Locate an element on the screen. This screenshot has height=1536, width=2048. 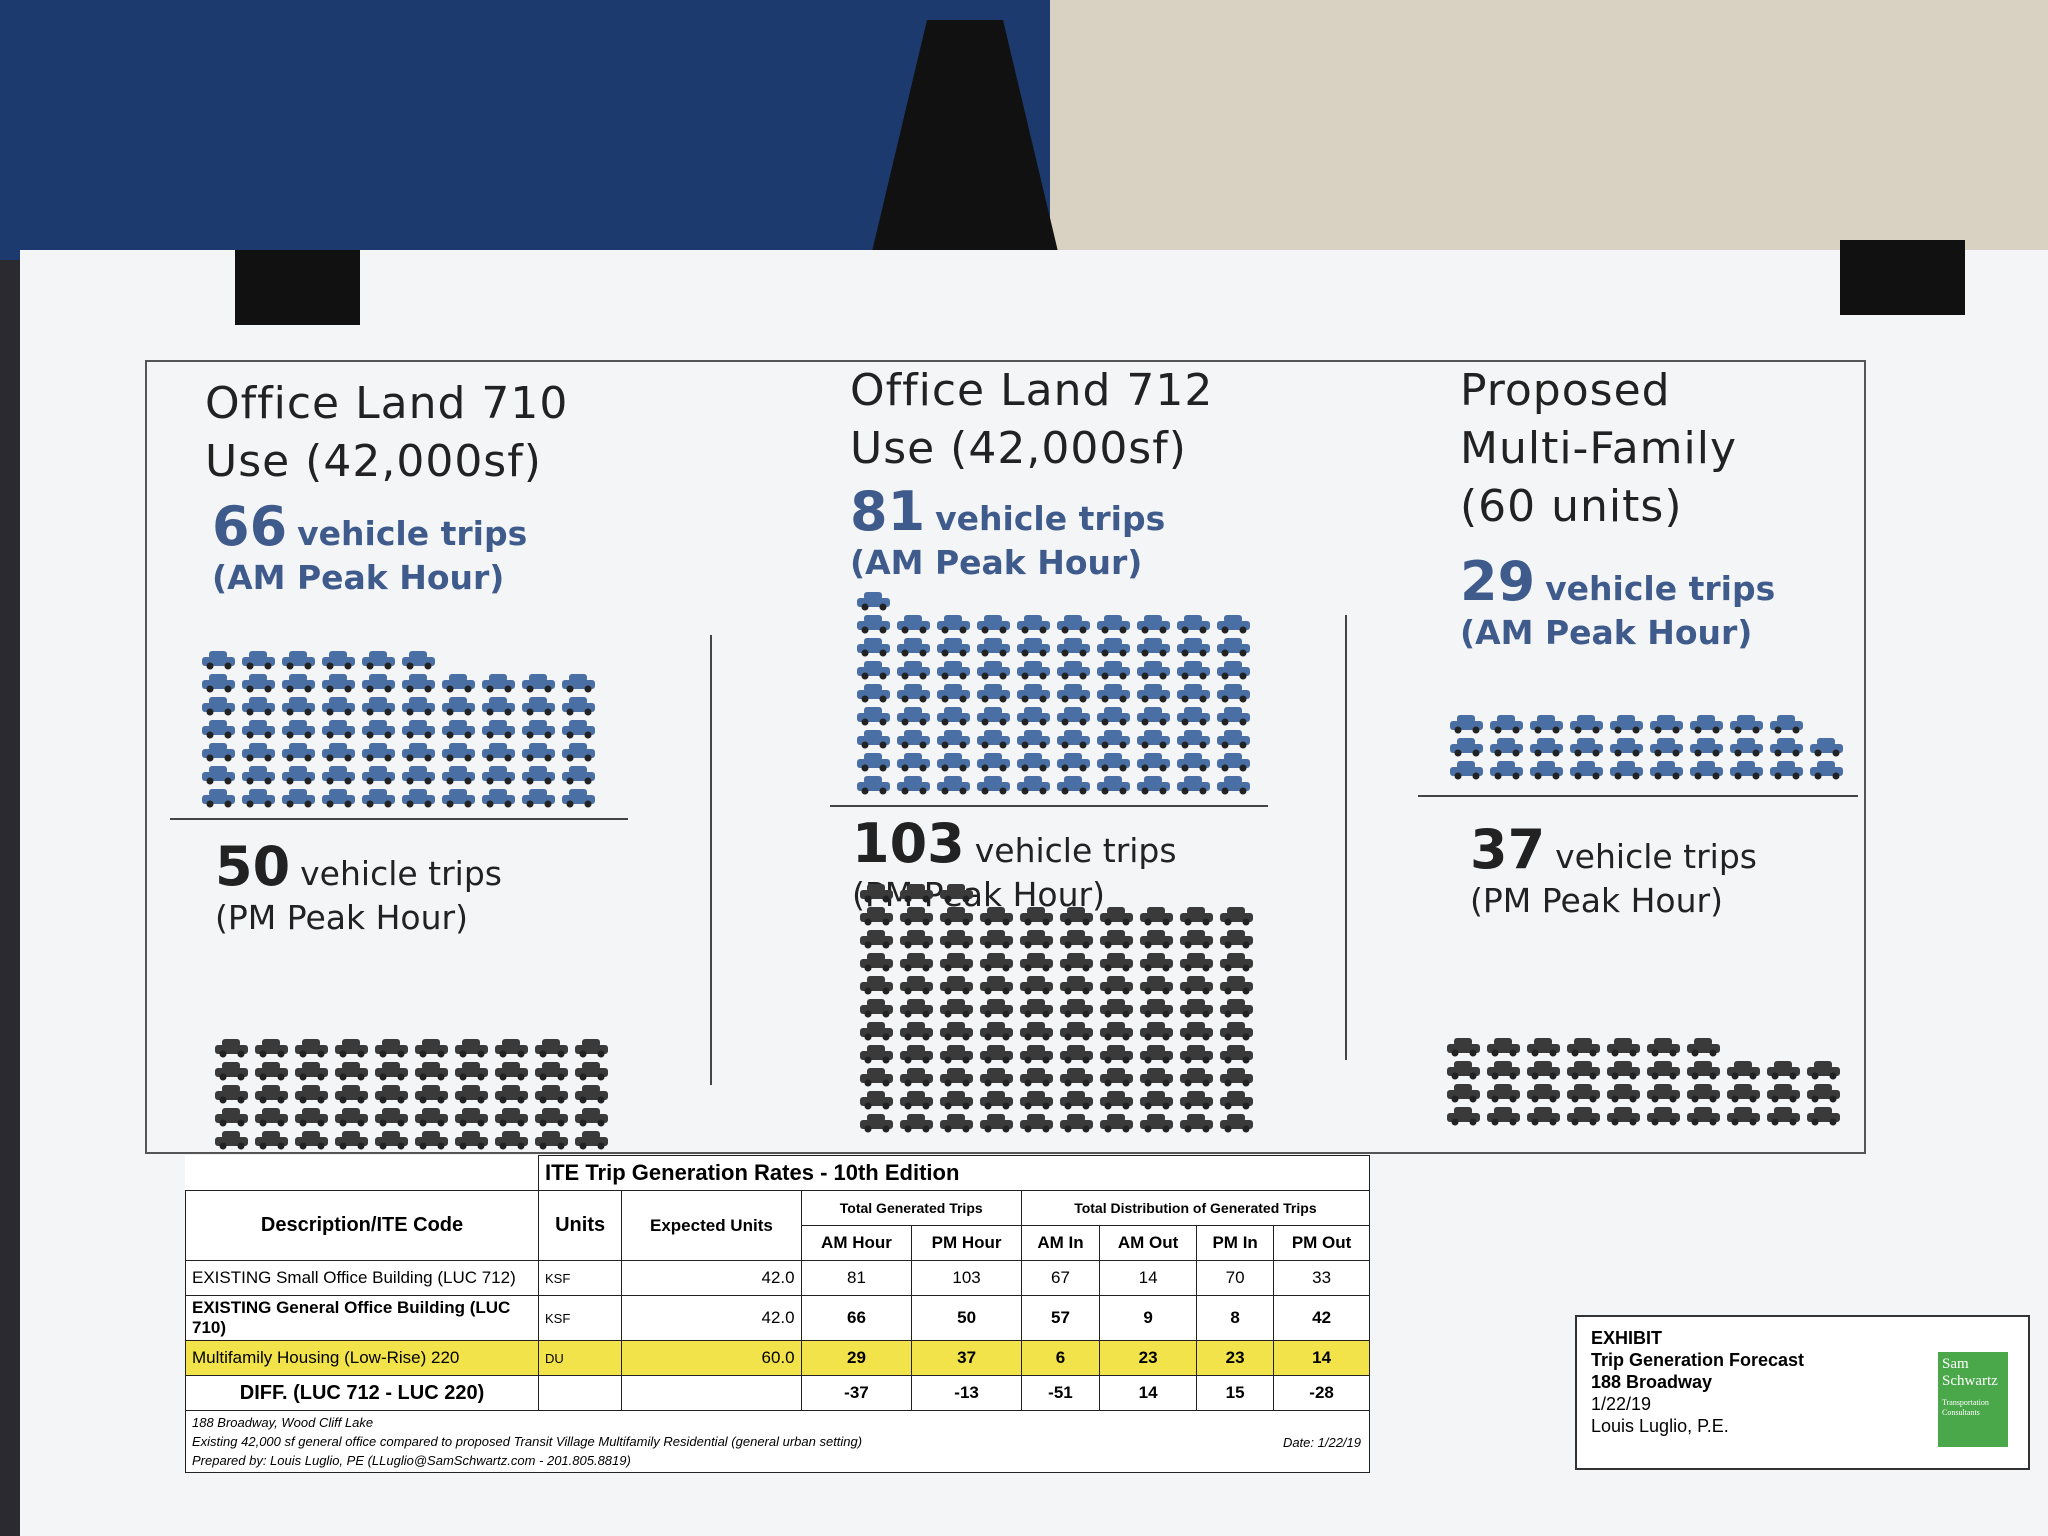
title-line: Use (42,000sf) is located at coordinates (1018, 448).